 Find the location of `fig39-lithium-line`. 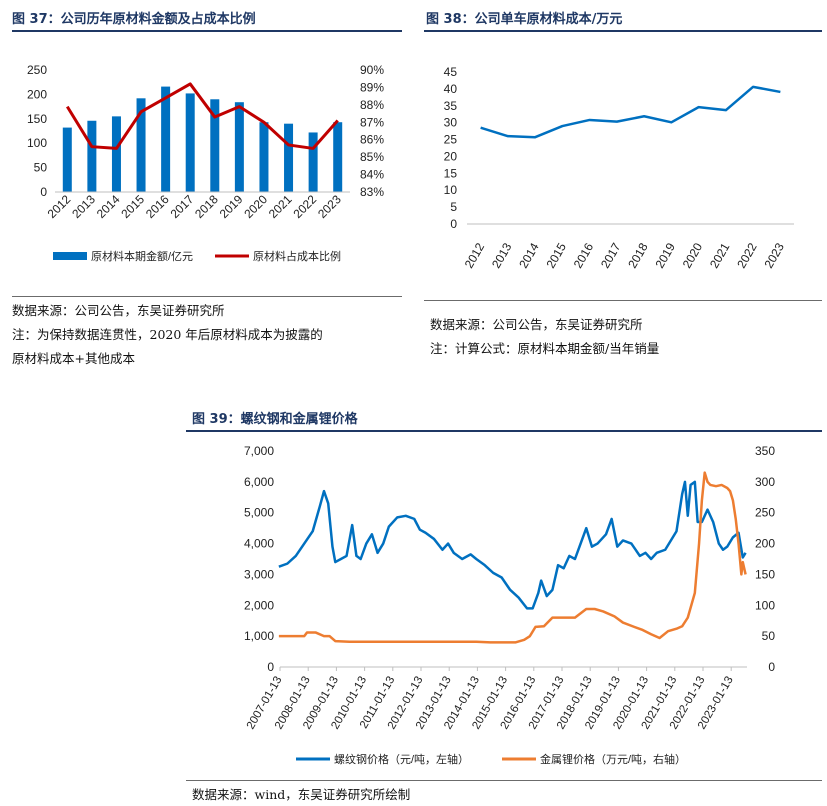

fig39-lithium-line is located at coordinates (512, 557).